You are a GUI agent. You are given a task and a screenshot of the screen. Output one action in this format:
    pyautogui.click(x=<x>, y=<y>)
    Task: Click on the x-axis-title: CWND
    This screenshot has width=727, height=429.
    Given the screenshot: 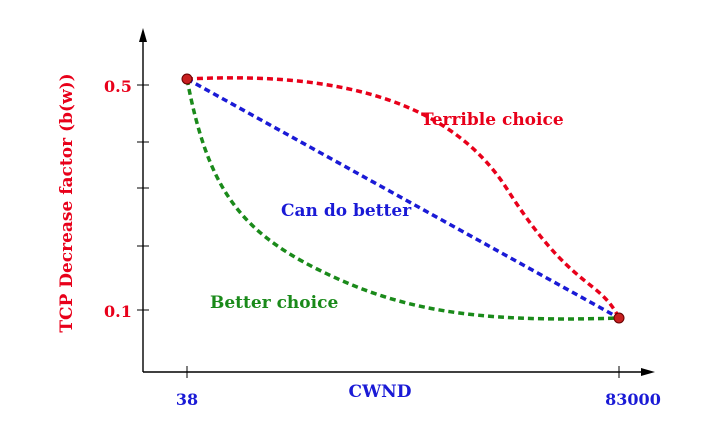 What is the action you would take?
    pyautogui.click(x=380, y=392)
    